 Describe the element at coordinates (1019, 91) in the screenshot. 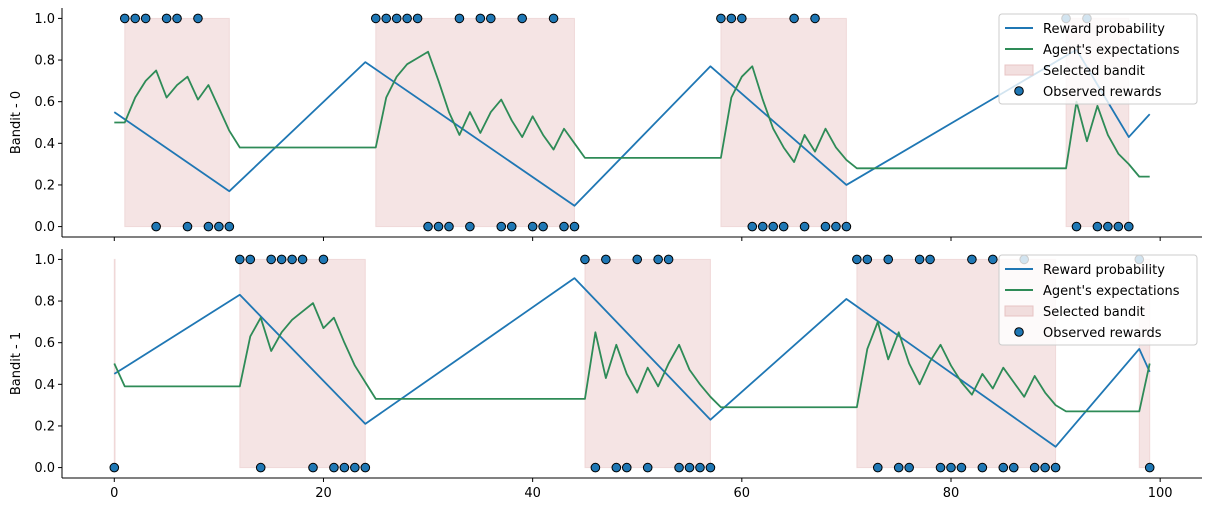

I see `legend-observed-swatch` at that location.